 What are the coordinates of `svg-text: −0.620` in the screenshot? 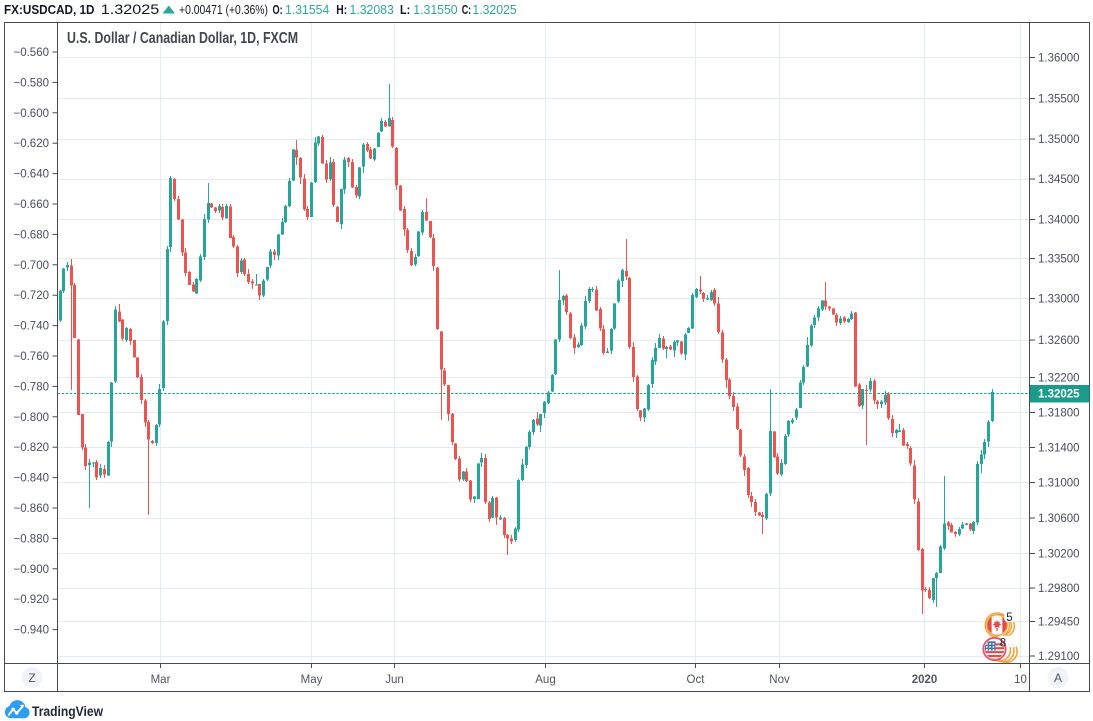 It's located at (32, 144).